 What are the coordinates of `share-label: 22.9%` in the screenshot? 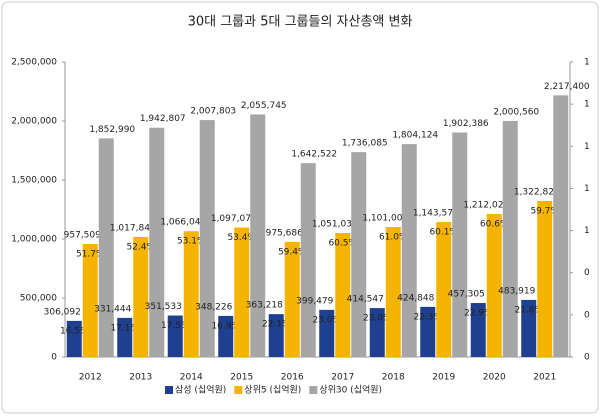 It's located at (478, 314).